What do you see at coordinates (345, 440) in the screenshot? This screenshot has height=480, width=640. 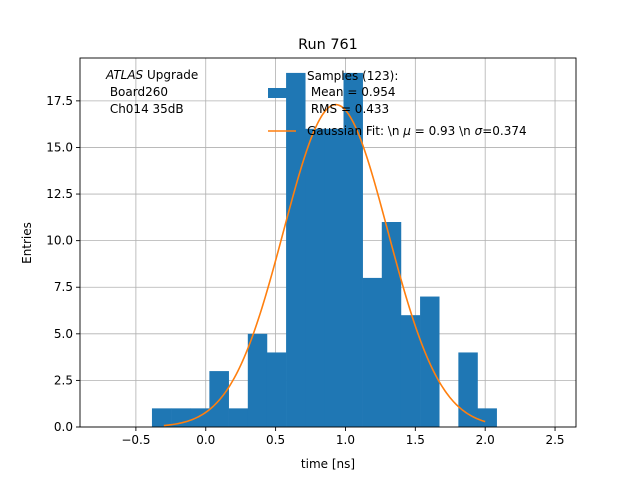 I see `x-tick-label: 1.0` at bounding box center [345, 440].